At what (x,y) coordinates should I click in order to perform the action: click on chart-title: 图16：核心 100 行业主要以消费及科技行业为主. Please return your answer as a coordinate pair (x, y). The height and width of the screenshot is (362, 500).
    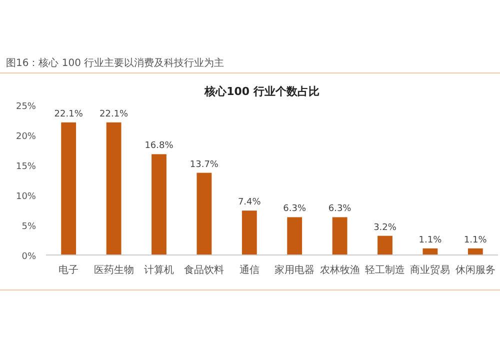
    Looking at the image, I should click on (115, 63).